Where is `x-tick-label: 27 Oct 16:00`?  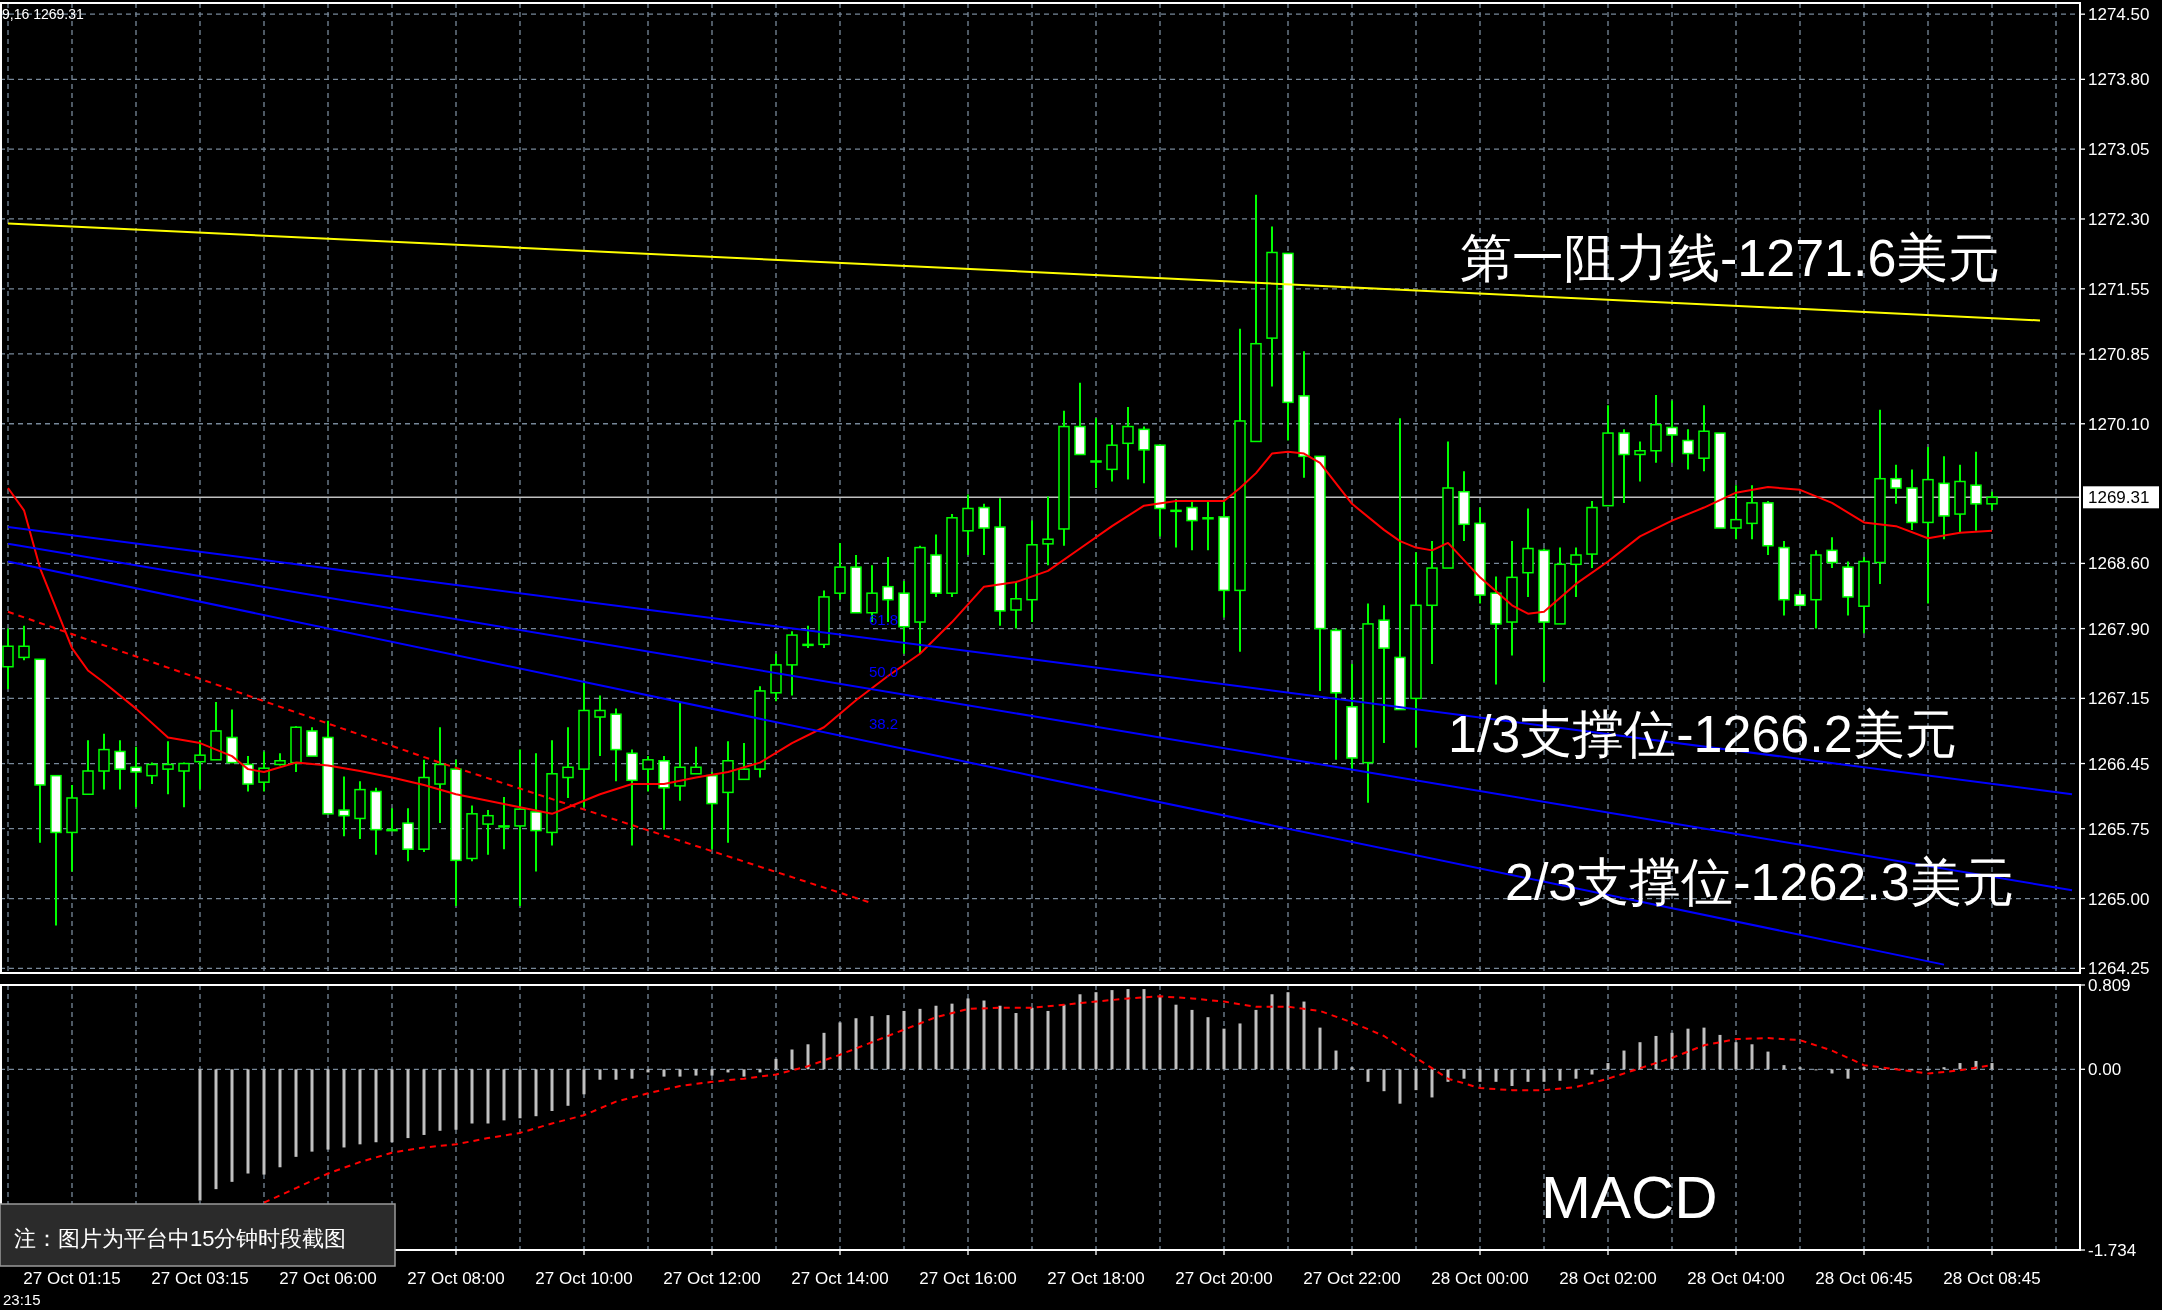 x-tick-label: 27 Oct 16:00 is located at coordinates (968, 1278).